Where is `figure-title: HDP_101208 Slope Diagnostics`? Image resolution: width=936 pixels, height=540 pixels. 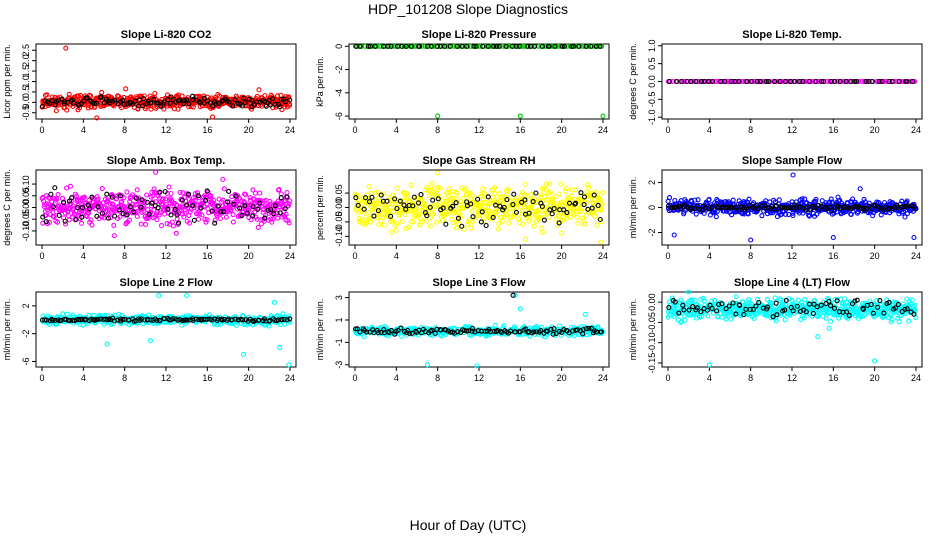 figure-title: HDP_101208 Slope Diagnostics is located at coordinates (467, 9).